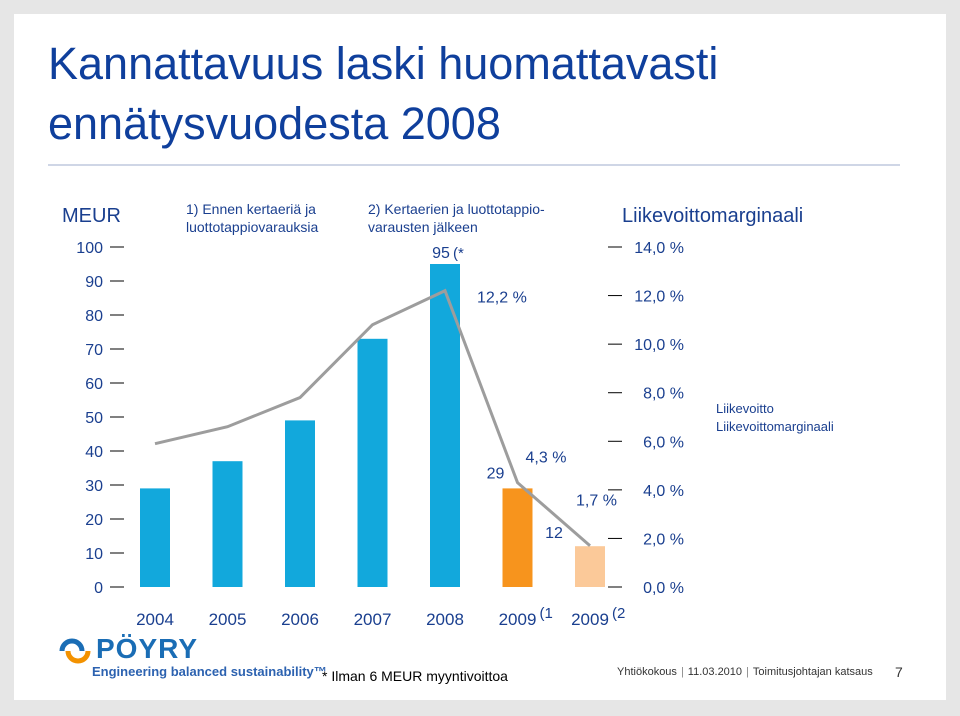  I want to click on left-tick-label: 100, so click(89, 248).